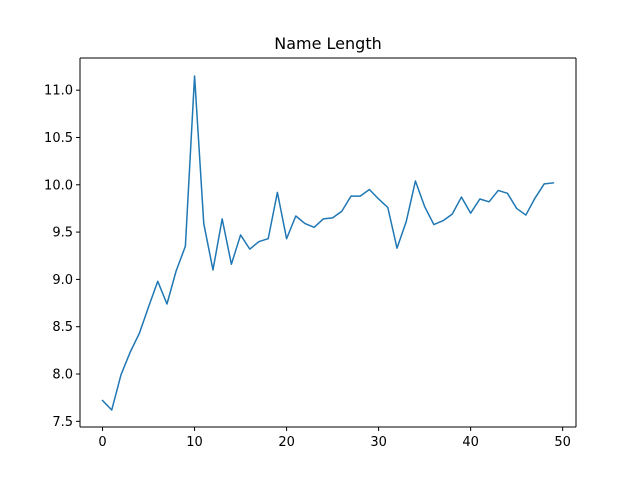  I want to click on chart-title: Name Length, so click(327, 43).